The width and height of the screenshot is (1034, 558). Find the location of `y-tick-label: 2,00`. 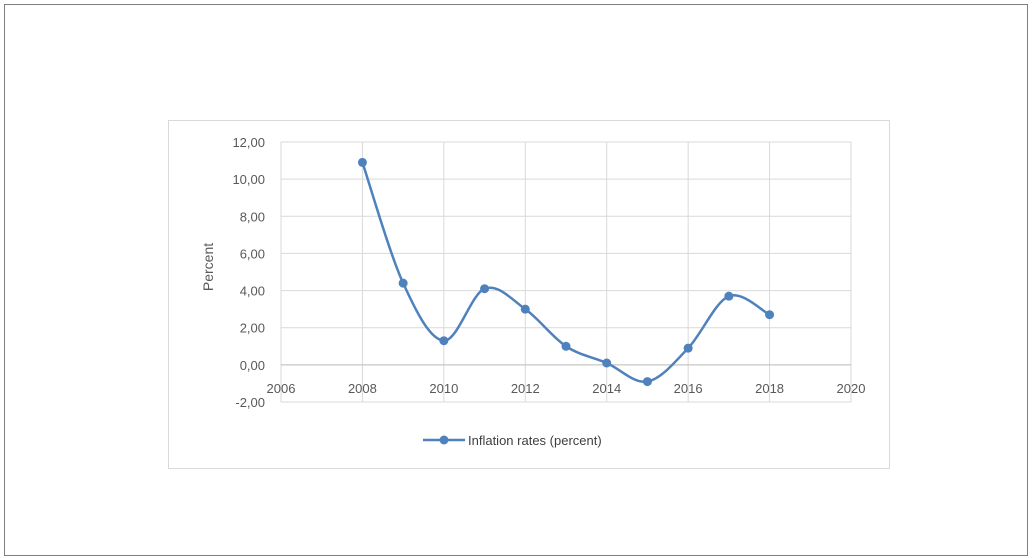

y-tick-label: 2,00 is located at coordinates (252, 328).